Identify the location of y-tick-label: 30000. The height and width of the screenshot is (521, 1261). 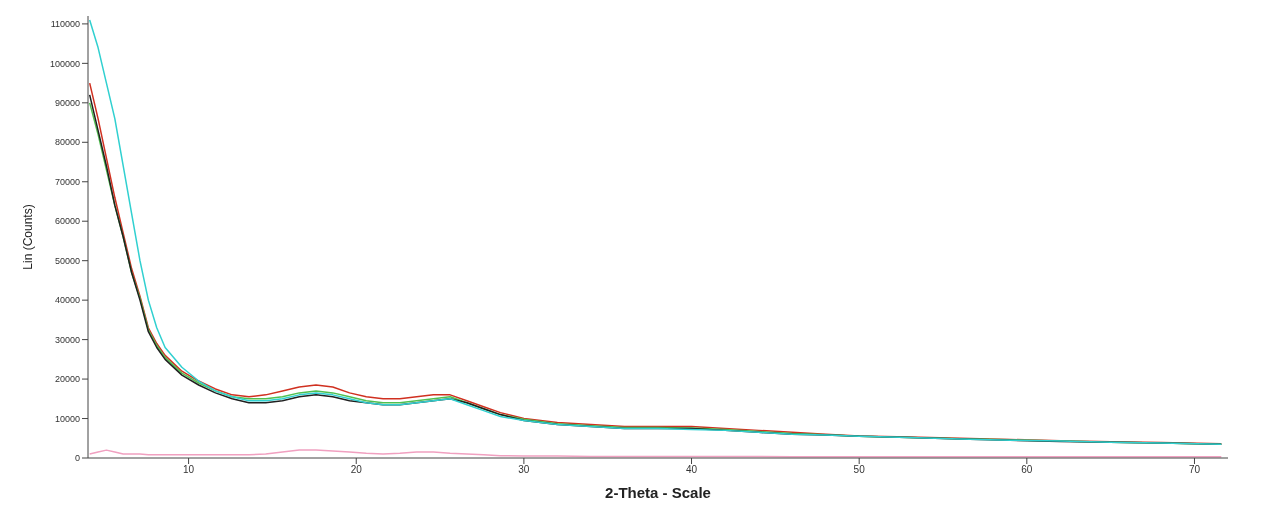
(67, 339).